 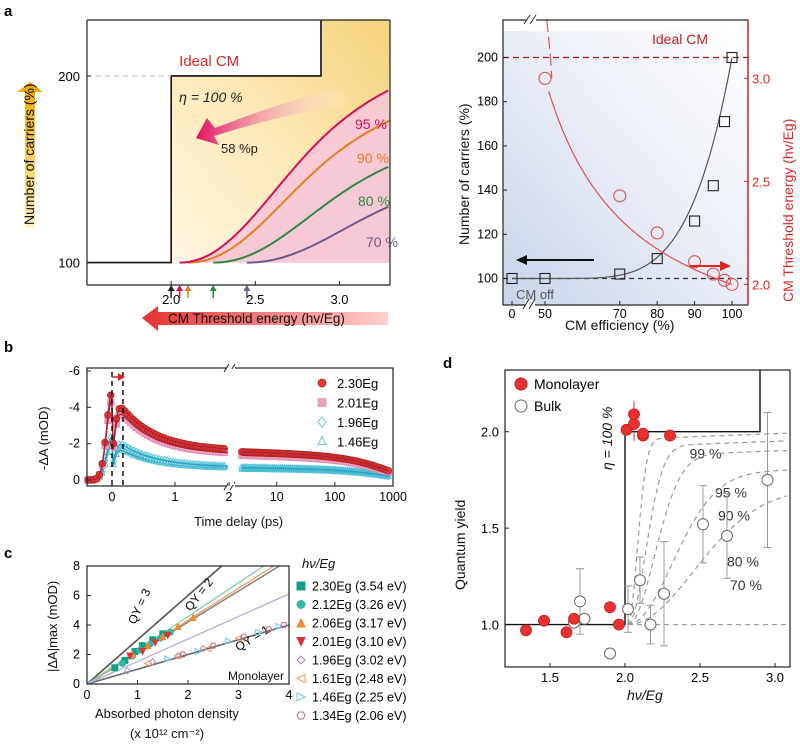 I want to click on legend-monolayer-label: Monolayer, so click(x=567, y=384).